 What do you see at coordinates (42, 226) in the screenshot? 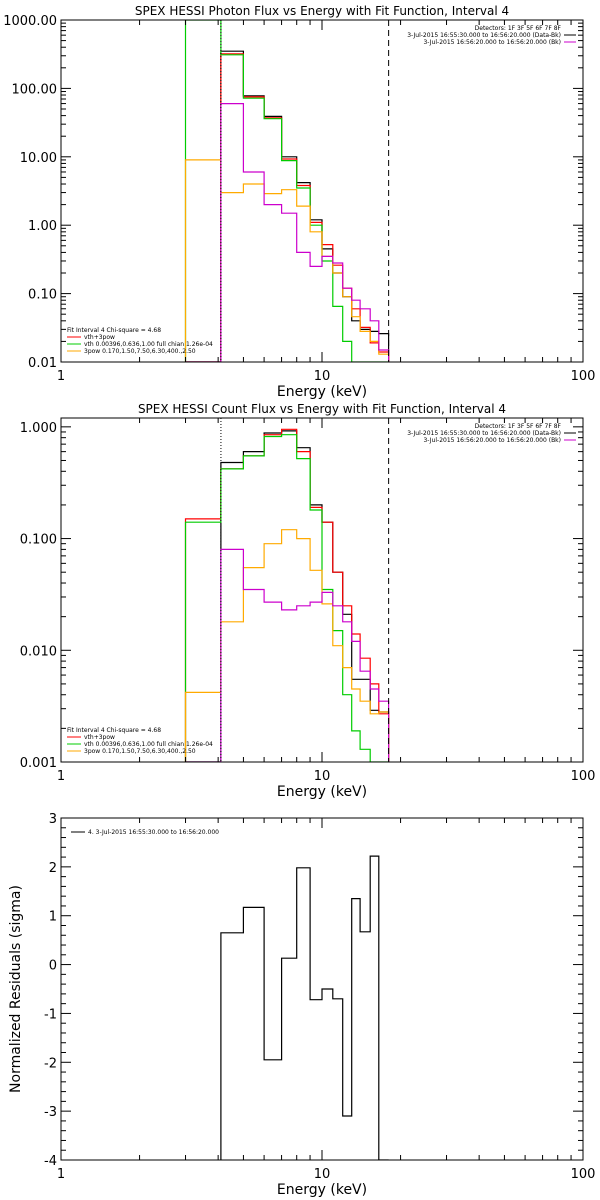
I see `y-tick-label: 1.00` at bounding box center [42, 226].